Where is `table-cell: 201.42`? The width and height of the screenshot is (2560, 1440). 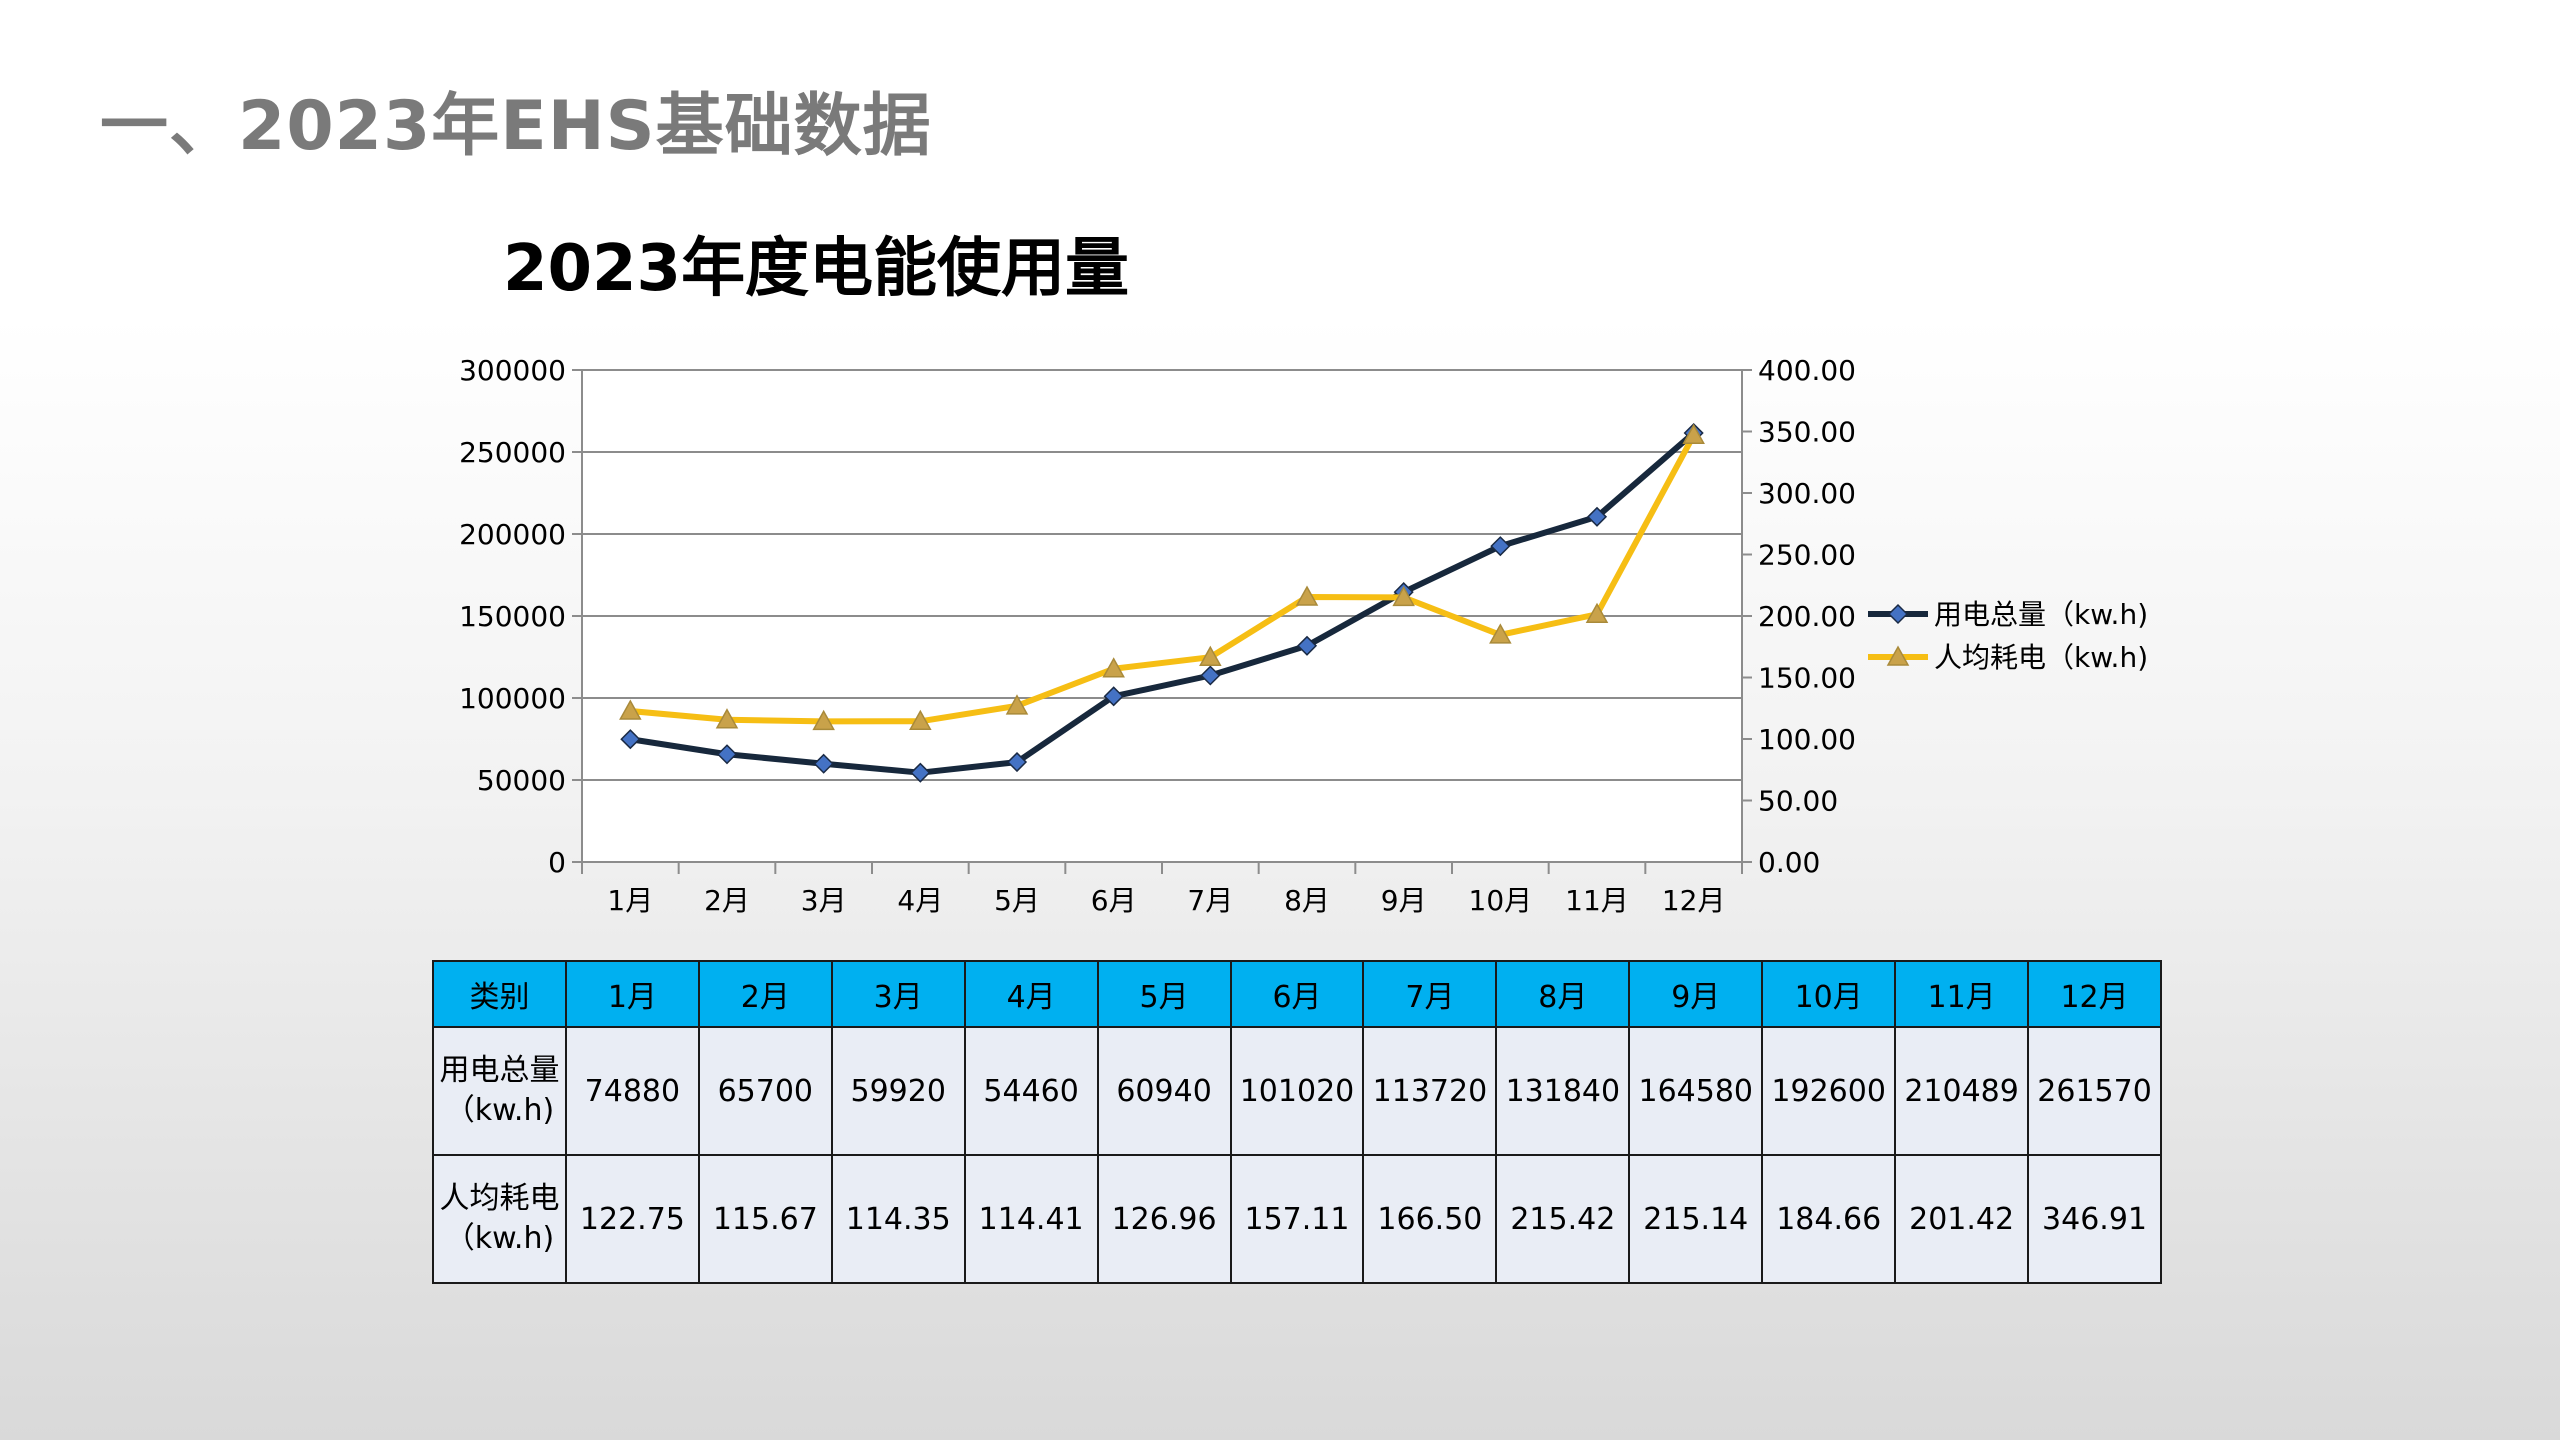 table-cell: 201.42 is located at coordinates (1962, 1219).